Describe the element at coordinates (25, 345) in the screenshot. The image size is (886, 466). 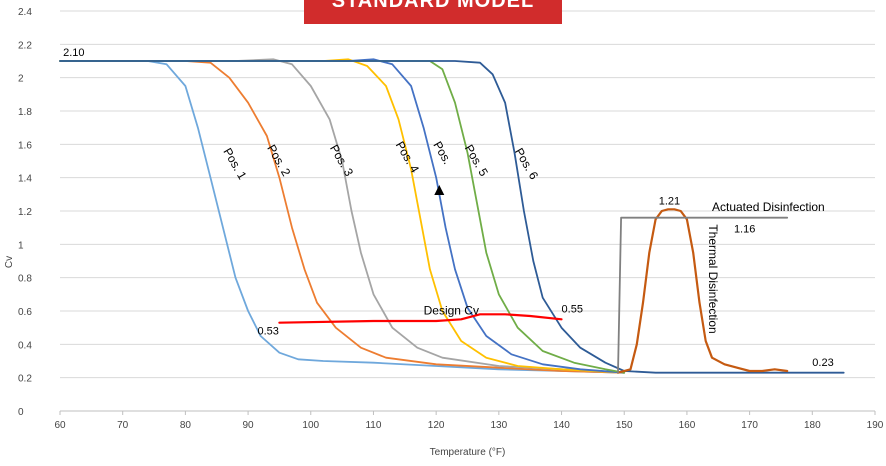
I see `y-tick-label: 0.4` at that location.